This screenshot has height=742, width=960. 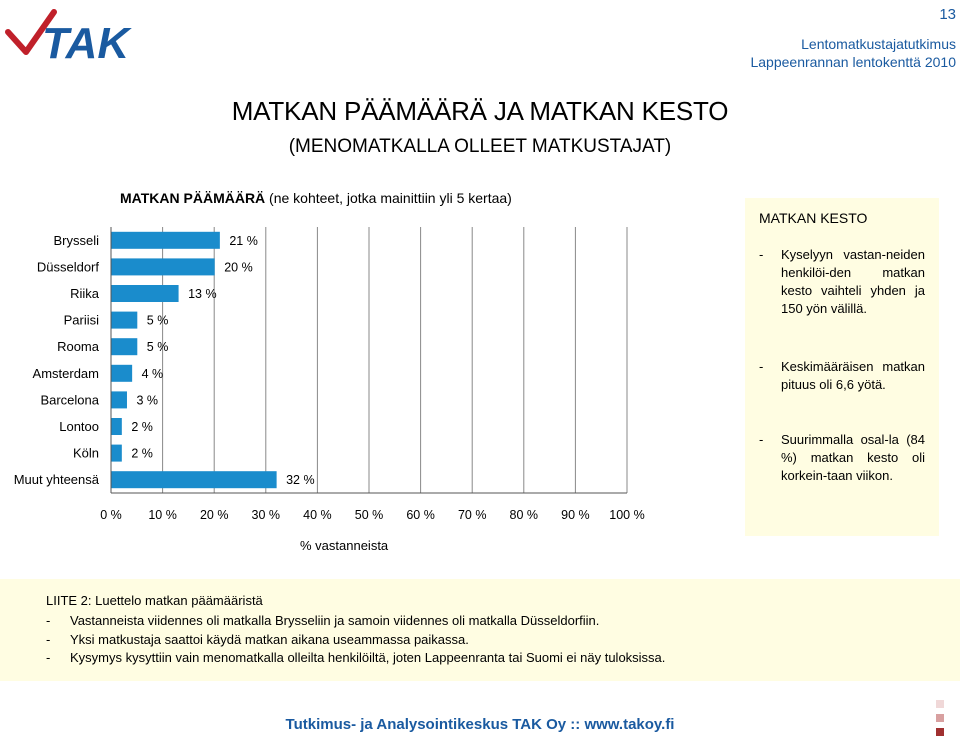 What do you see at coordinates (78, 346) in the screenshot?
I see `category-label: Rooma` at bounding box center [78, 346].